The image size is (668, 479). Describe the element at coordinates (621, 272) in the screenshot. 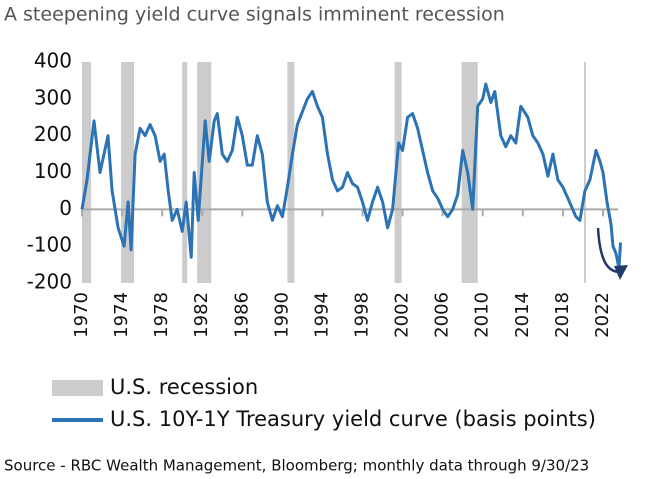

I see `arrow-head` at that location.